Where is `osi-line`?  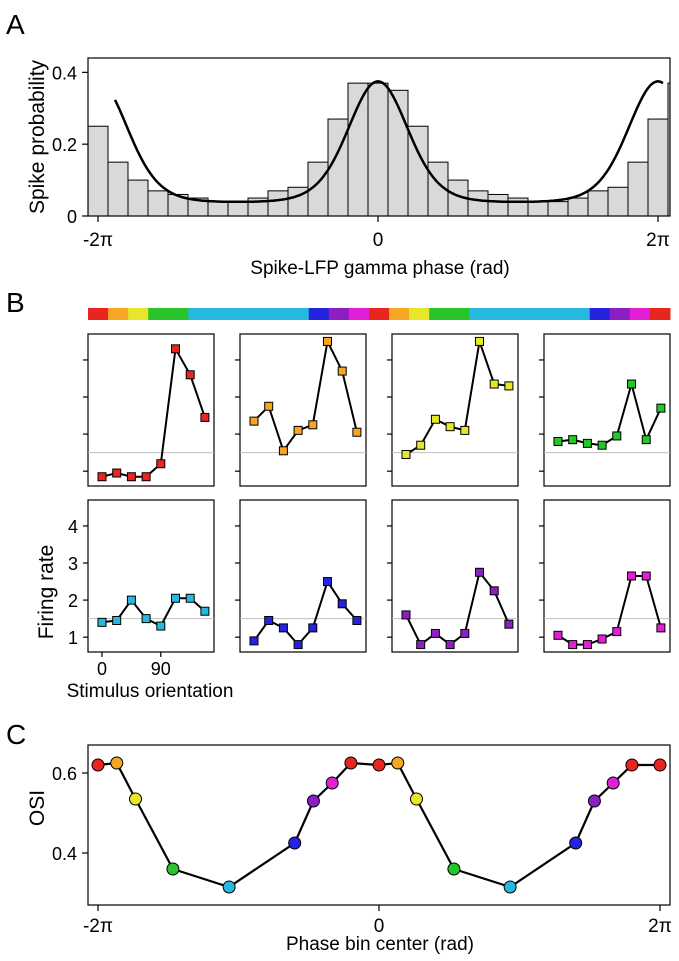 osi-line is located at coordinates (378, 825).